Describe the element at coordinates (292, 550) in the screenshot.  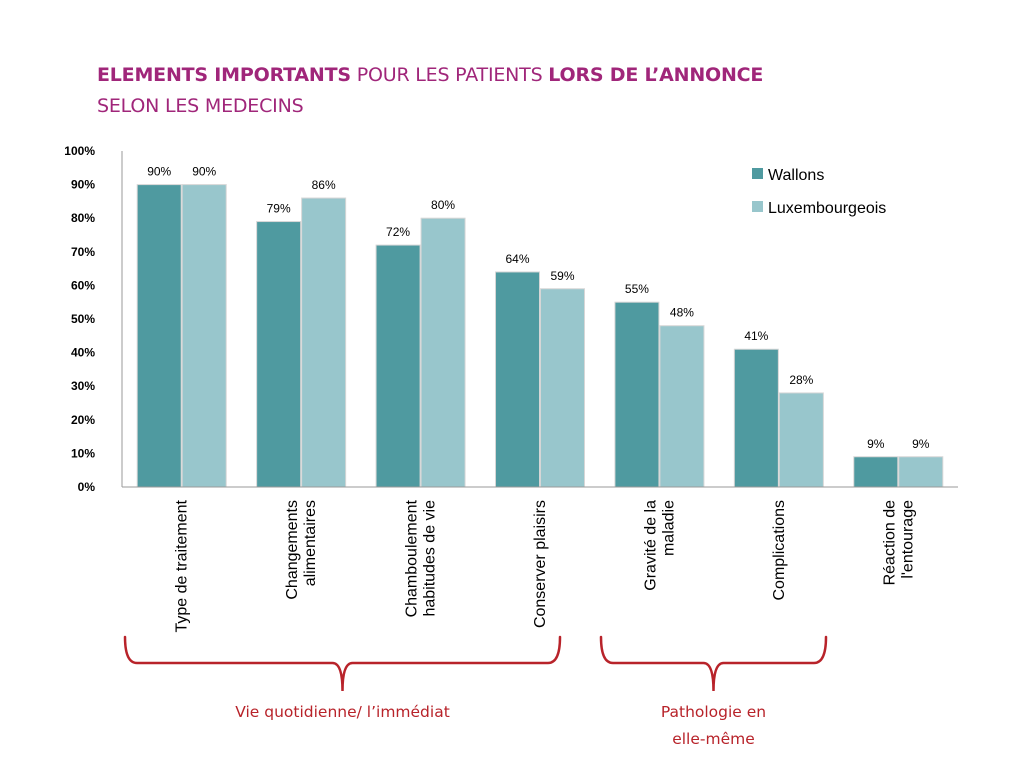
I see `x-category-label: Changements` at that location.